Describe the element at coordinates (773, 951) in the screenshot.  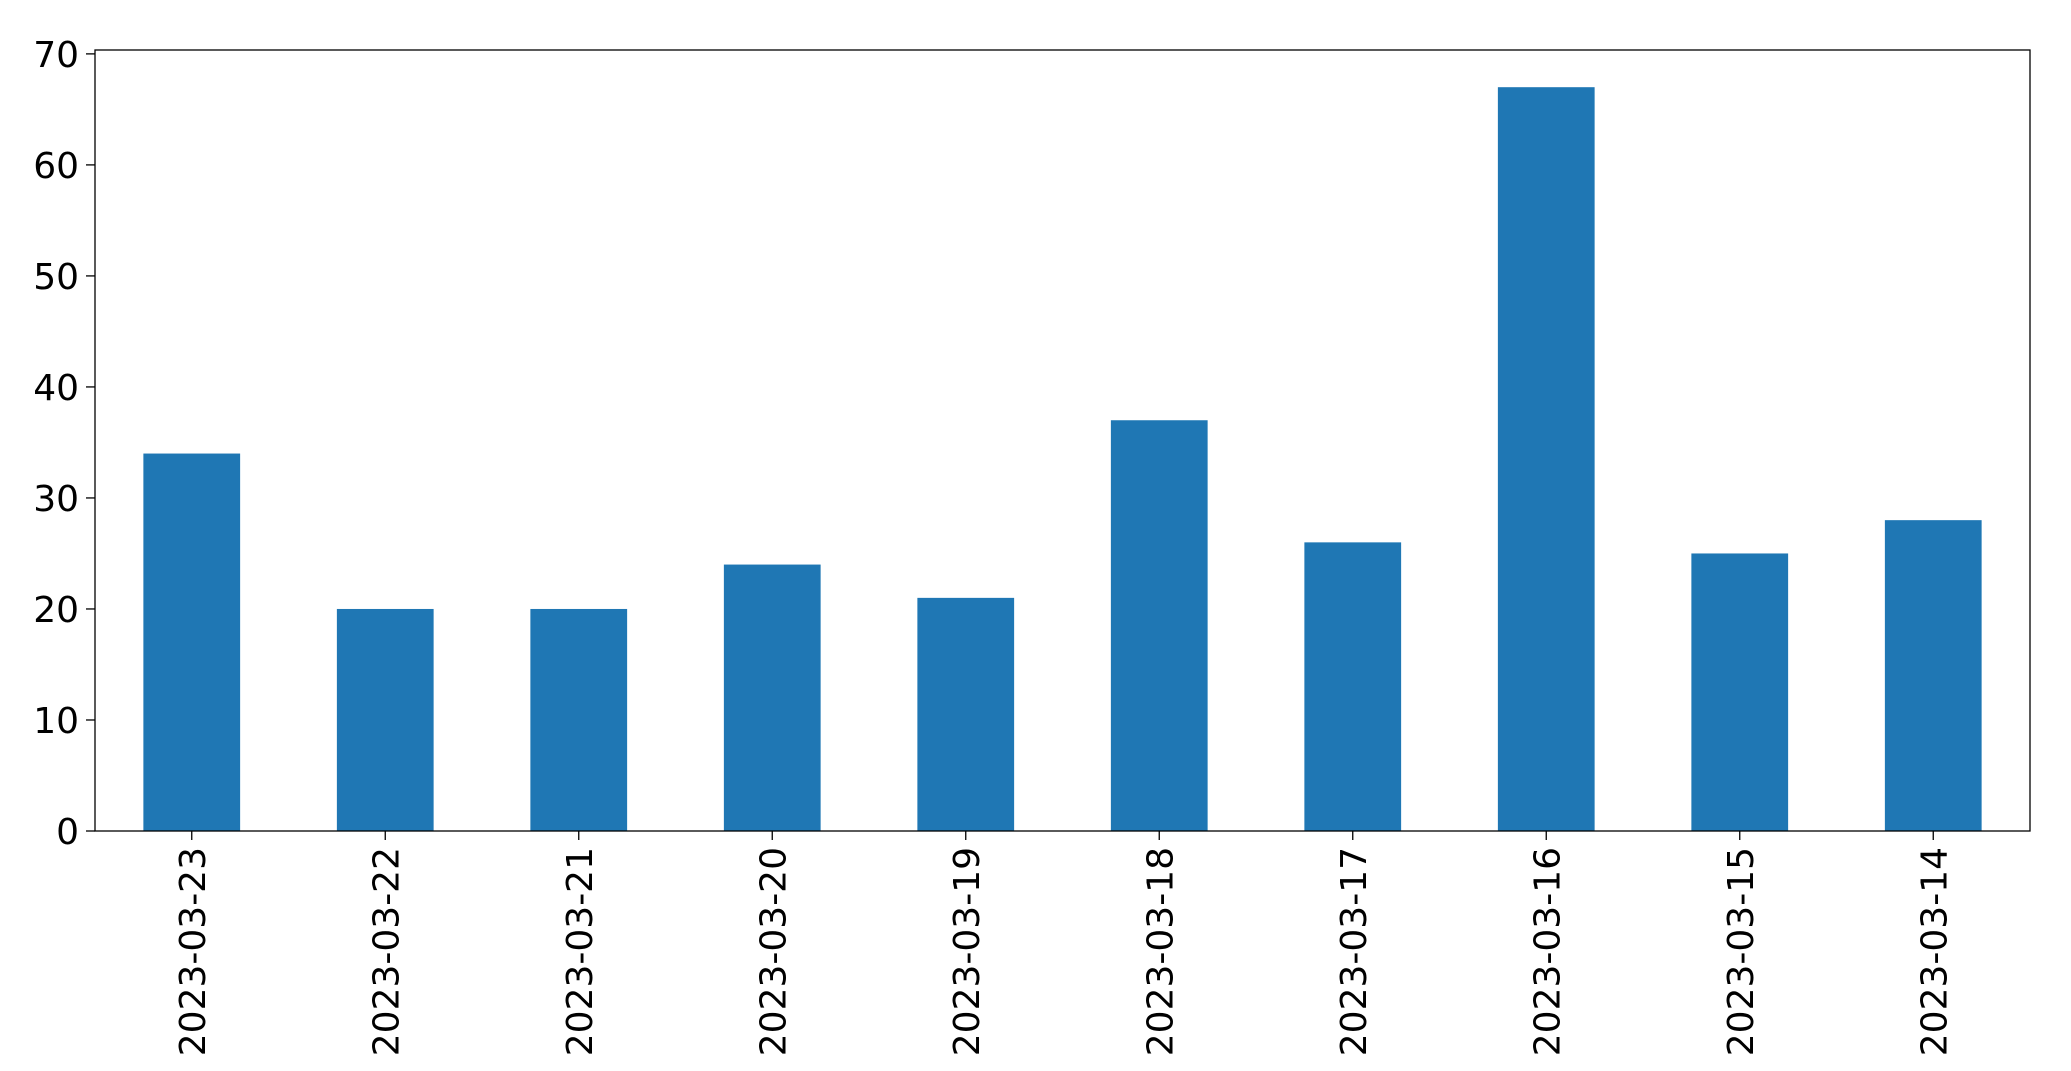
I see `x-tick-label: 2023-03-20` at that location.